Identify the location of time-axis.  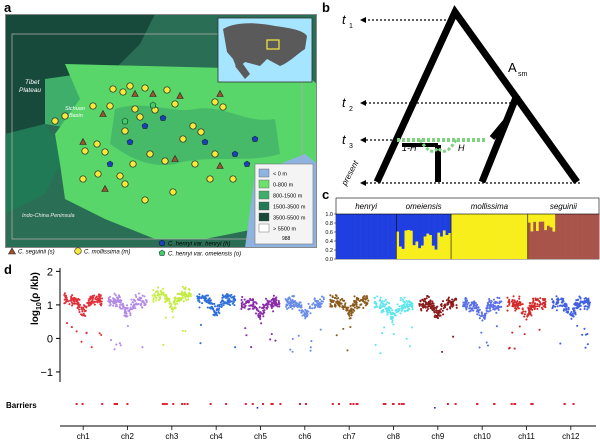
(470, 101).